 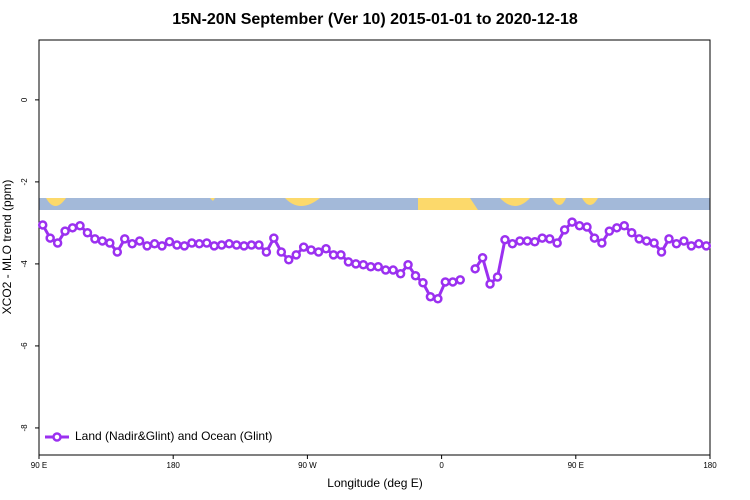 What do you see at coordinates (7, 247) in the screenshot?
I see `y-axis-label: XCO2 - MLO trend (ppm)` at bounding box center [7, 247].